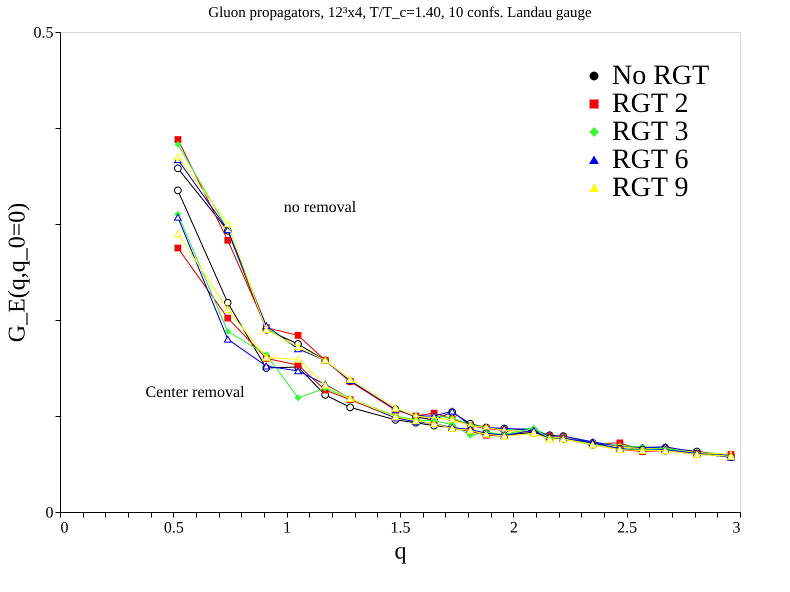 The width and height of the screenshot is (790, 592). What do you see at coordinates (650, 159) in the screenshot?
I see `legend-label: RGT 6` at bounding box center [650, 159].